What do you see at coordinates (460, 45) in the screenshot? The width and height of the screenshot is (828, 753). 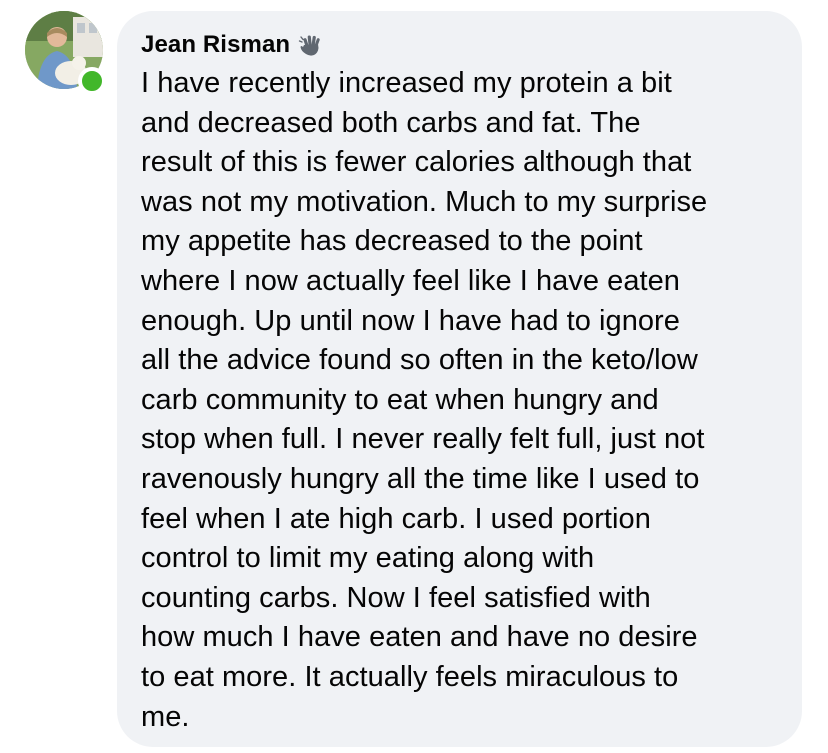 I see `author-row: Jean Risman` at bounding box center [460, 45].